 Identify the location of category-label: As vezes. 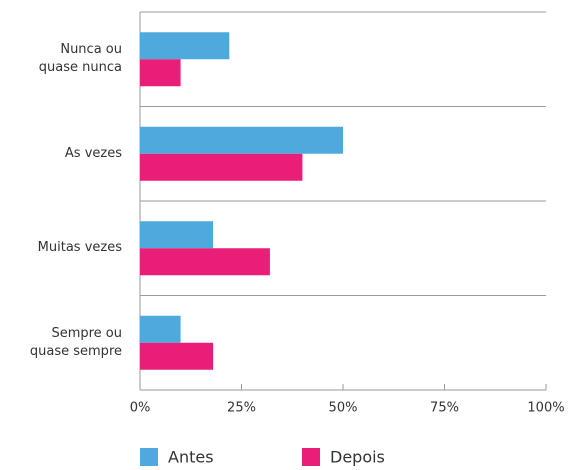
(93, 153).